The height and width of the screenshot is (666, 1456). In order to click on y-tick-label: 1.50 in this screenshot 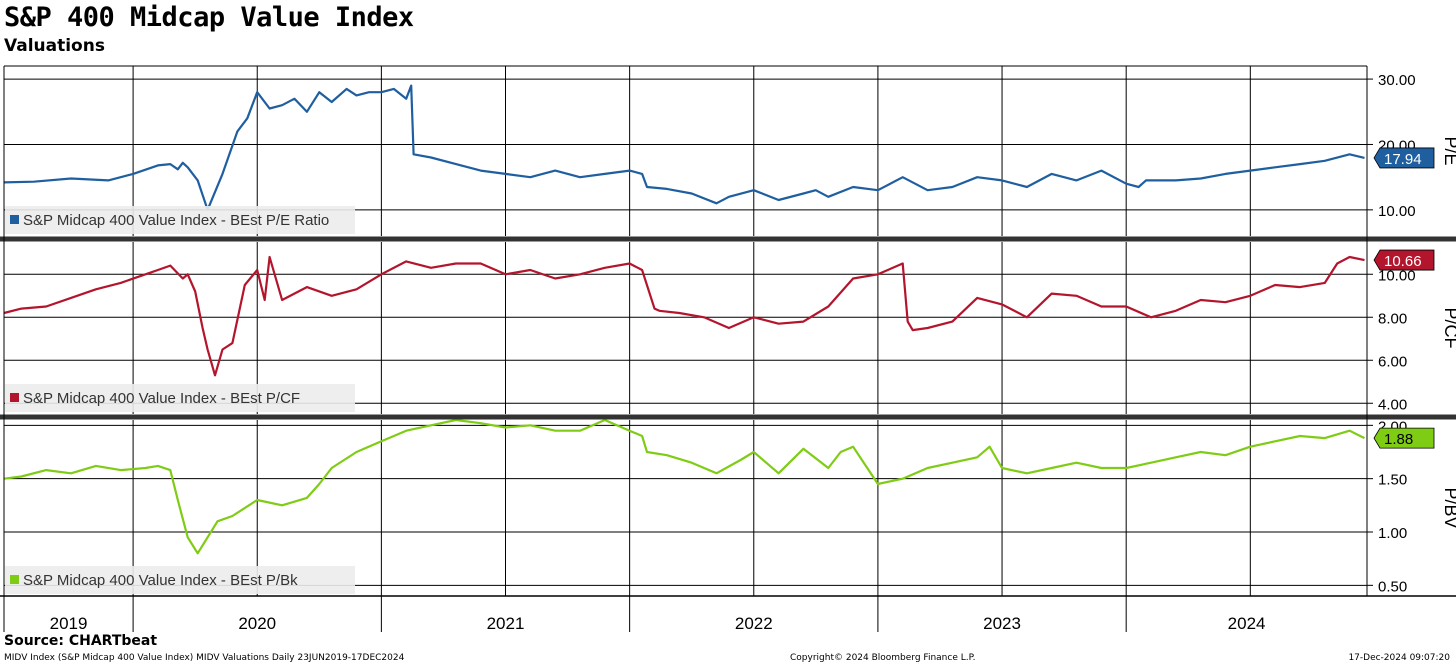, I will do `click(1392, 480)`.